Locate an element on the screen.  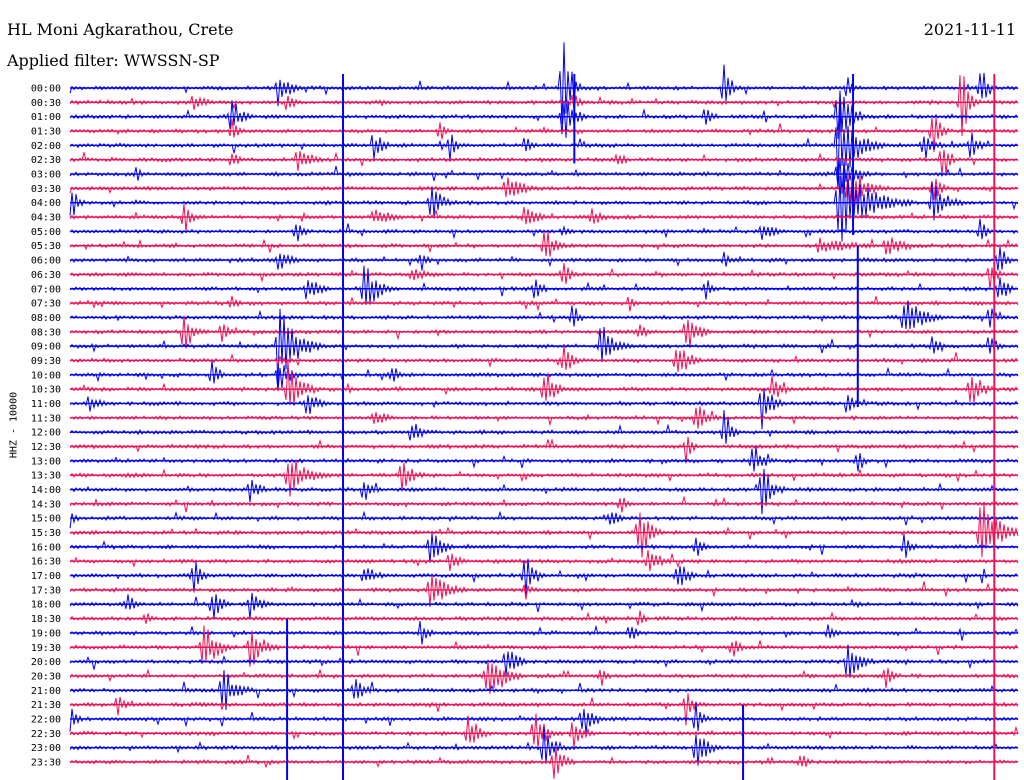
row-time-label: 09:30 is located at coordinates (46, 361).